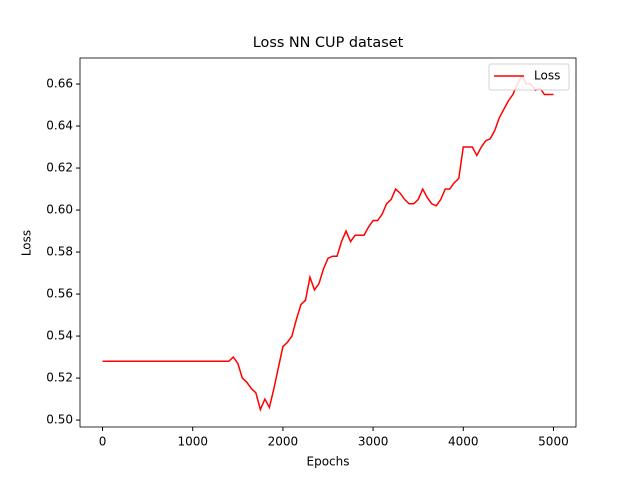 The image size is (640, 484). Describe the element at coordinates (59, 252) in the screenshot. I see `y-tick-label: 0.58` at that location.